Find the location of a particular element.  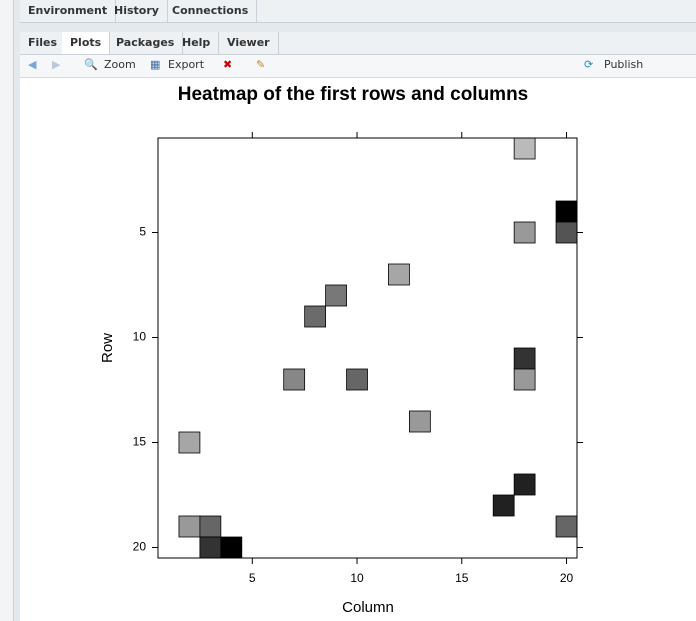

chart-title: Heatmap of the first rows and columns is located at coordinates (353, 94).